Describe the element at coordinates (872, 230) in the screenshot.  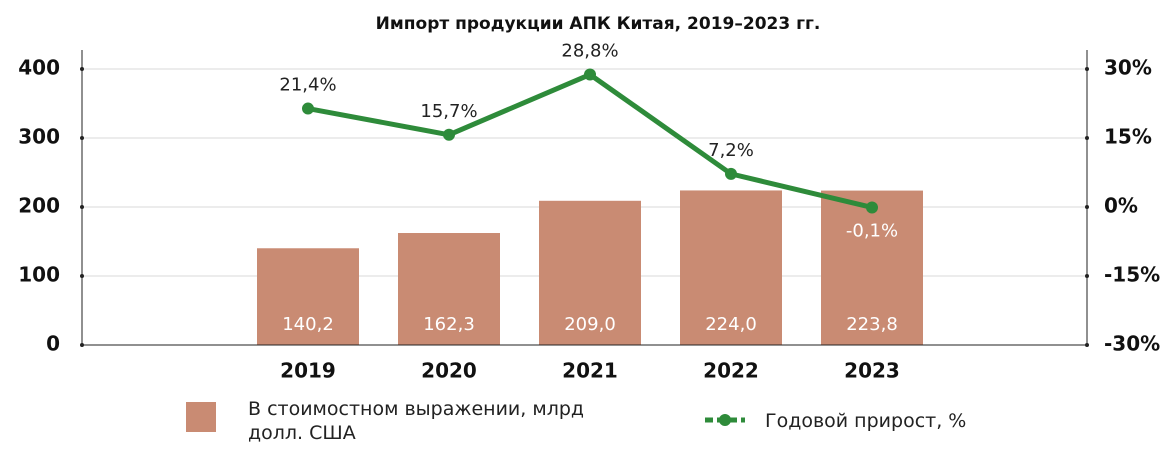
I see `line-value-label: -0,1%` at that location.